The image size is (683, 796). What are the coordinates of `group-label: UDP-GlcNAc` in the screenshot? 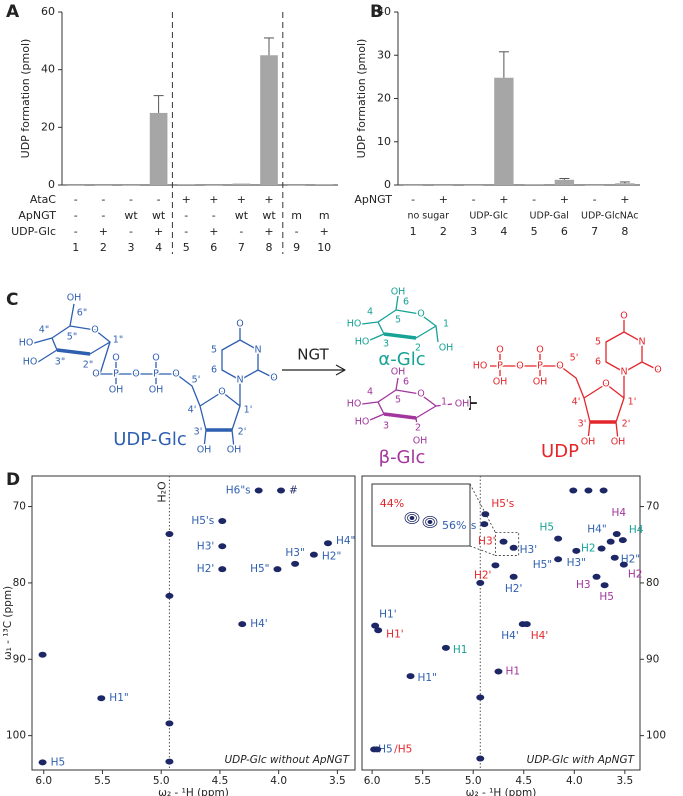 It's located at (609, 216).